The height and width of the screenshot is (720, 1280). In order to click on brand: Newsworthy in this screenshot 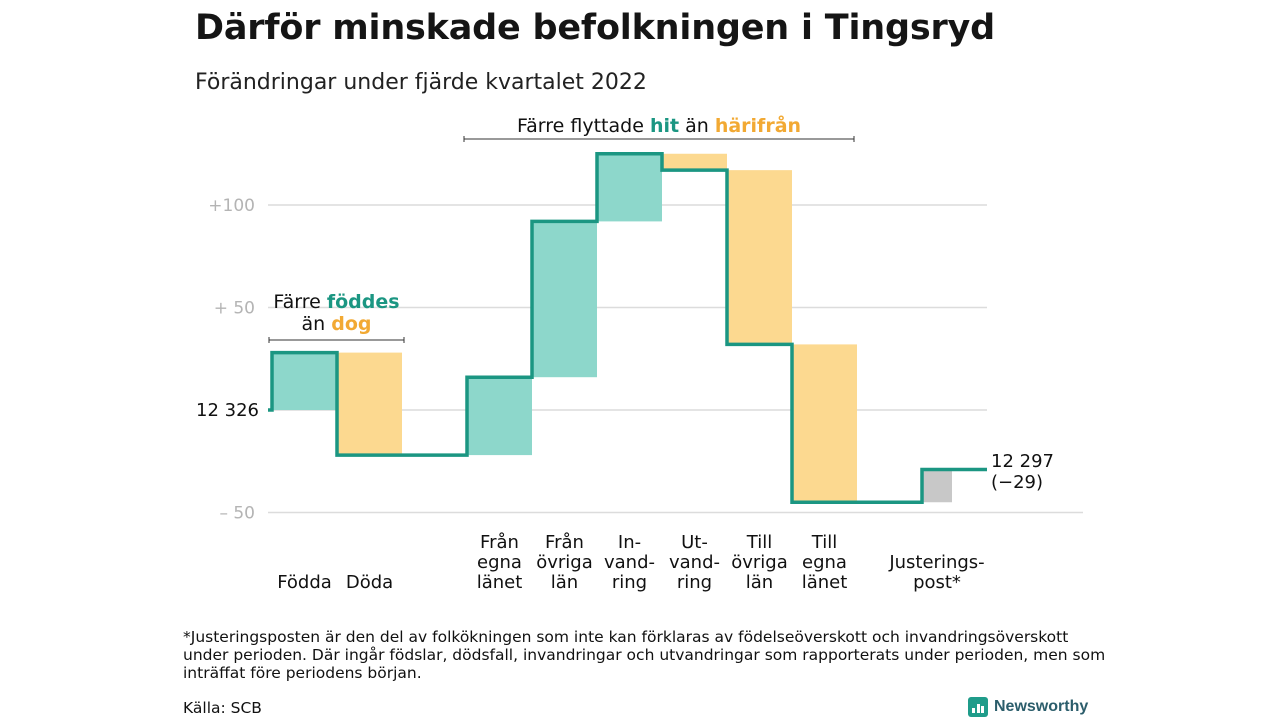, I will do `click(1028, 707)`.